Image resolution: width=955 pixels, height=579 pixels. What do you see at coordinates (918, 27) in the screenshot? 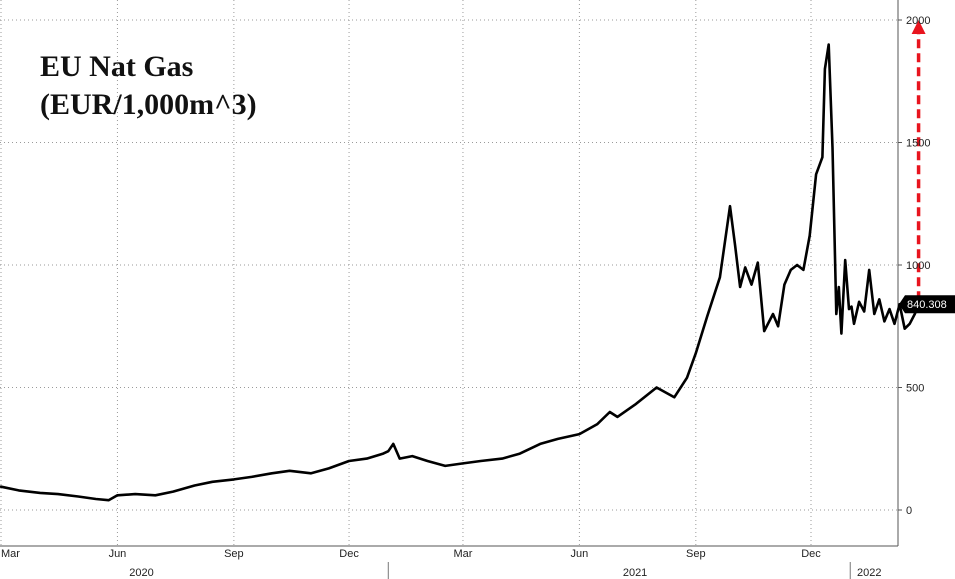
I see `red-arrow-head` at bounding box center [918, 27].